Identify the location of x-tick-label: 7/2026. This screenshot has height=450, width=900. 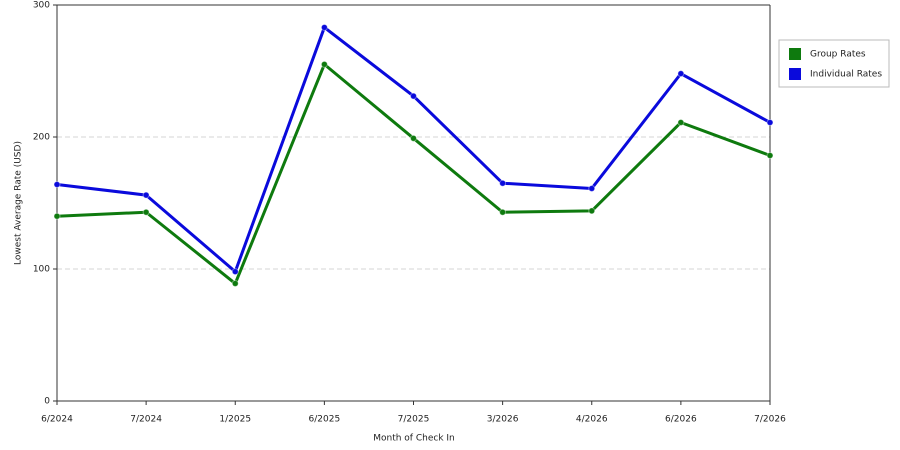
(770, 420).